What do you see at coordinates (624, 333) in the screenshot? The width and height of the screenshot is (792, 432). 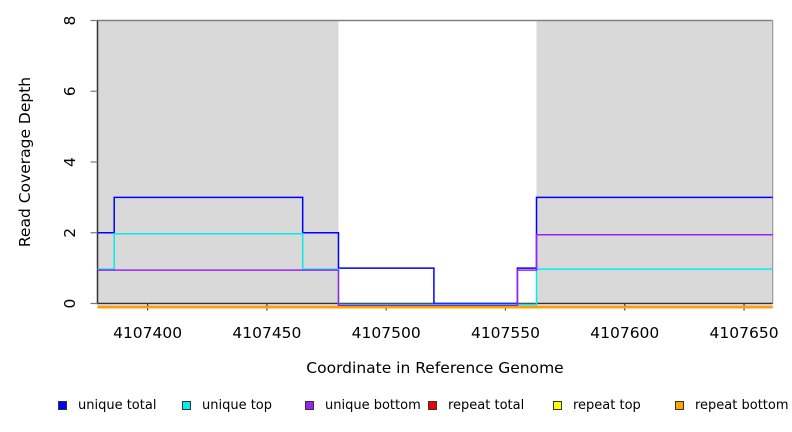 I see `x-tick-label: 4107600` at bounding box center [624, 333].